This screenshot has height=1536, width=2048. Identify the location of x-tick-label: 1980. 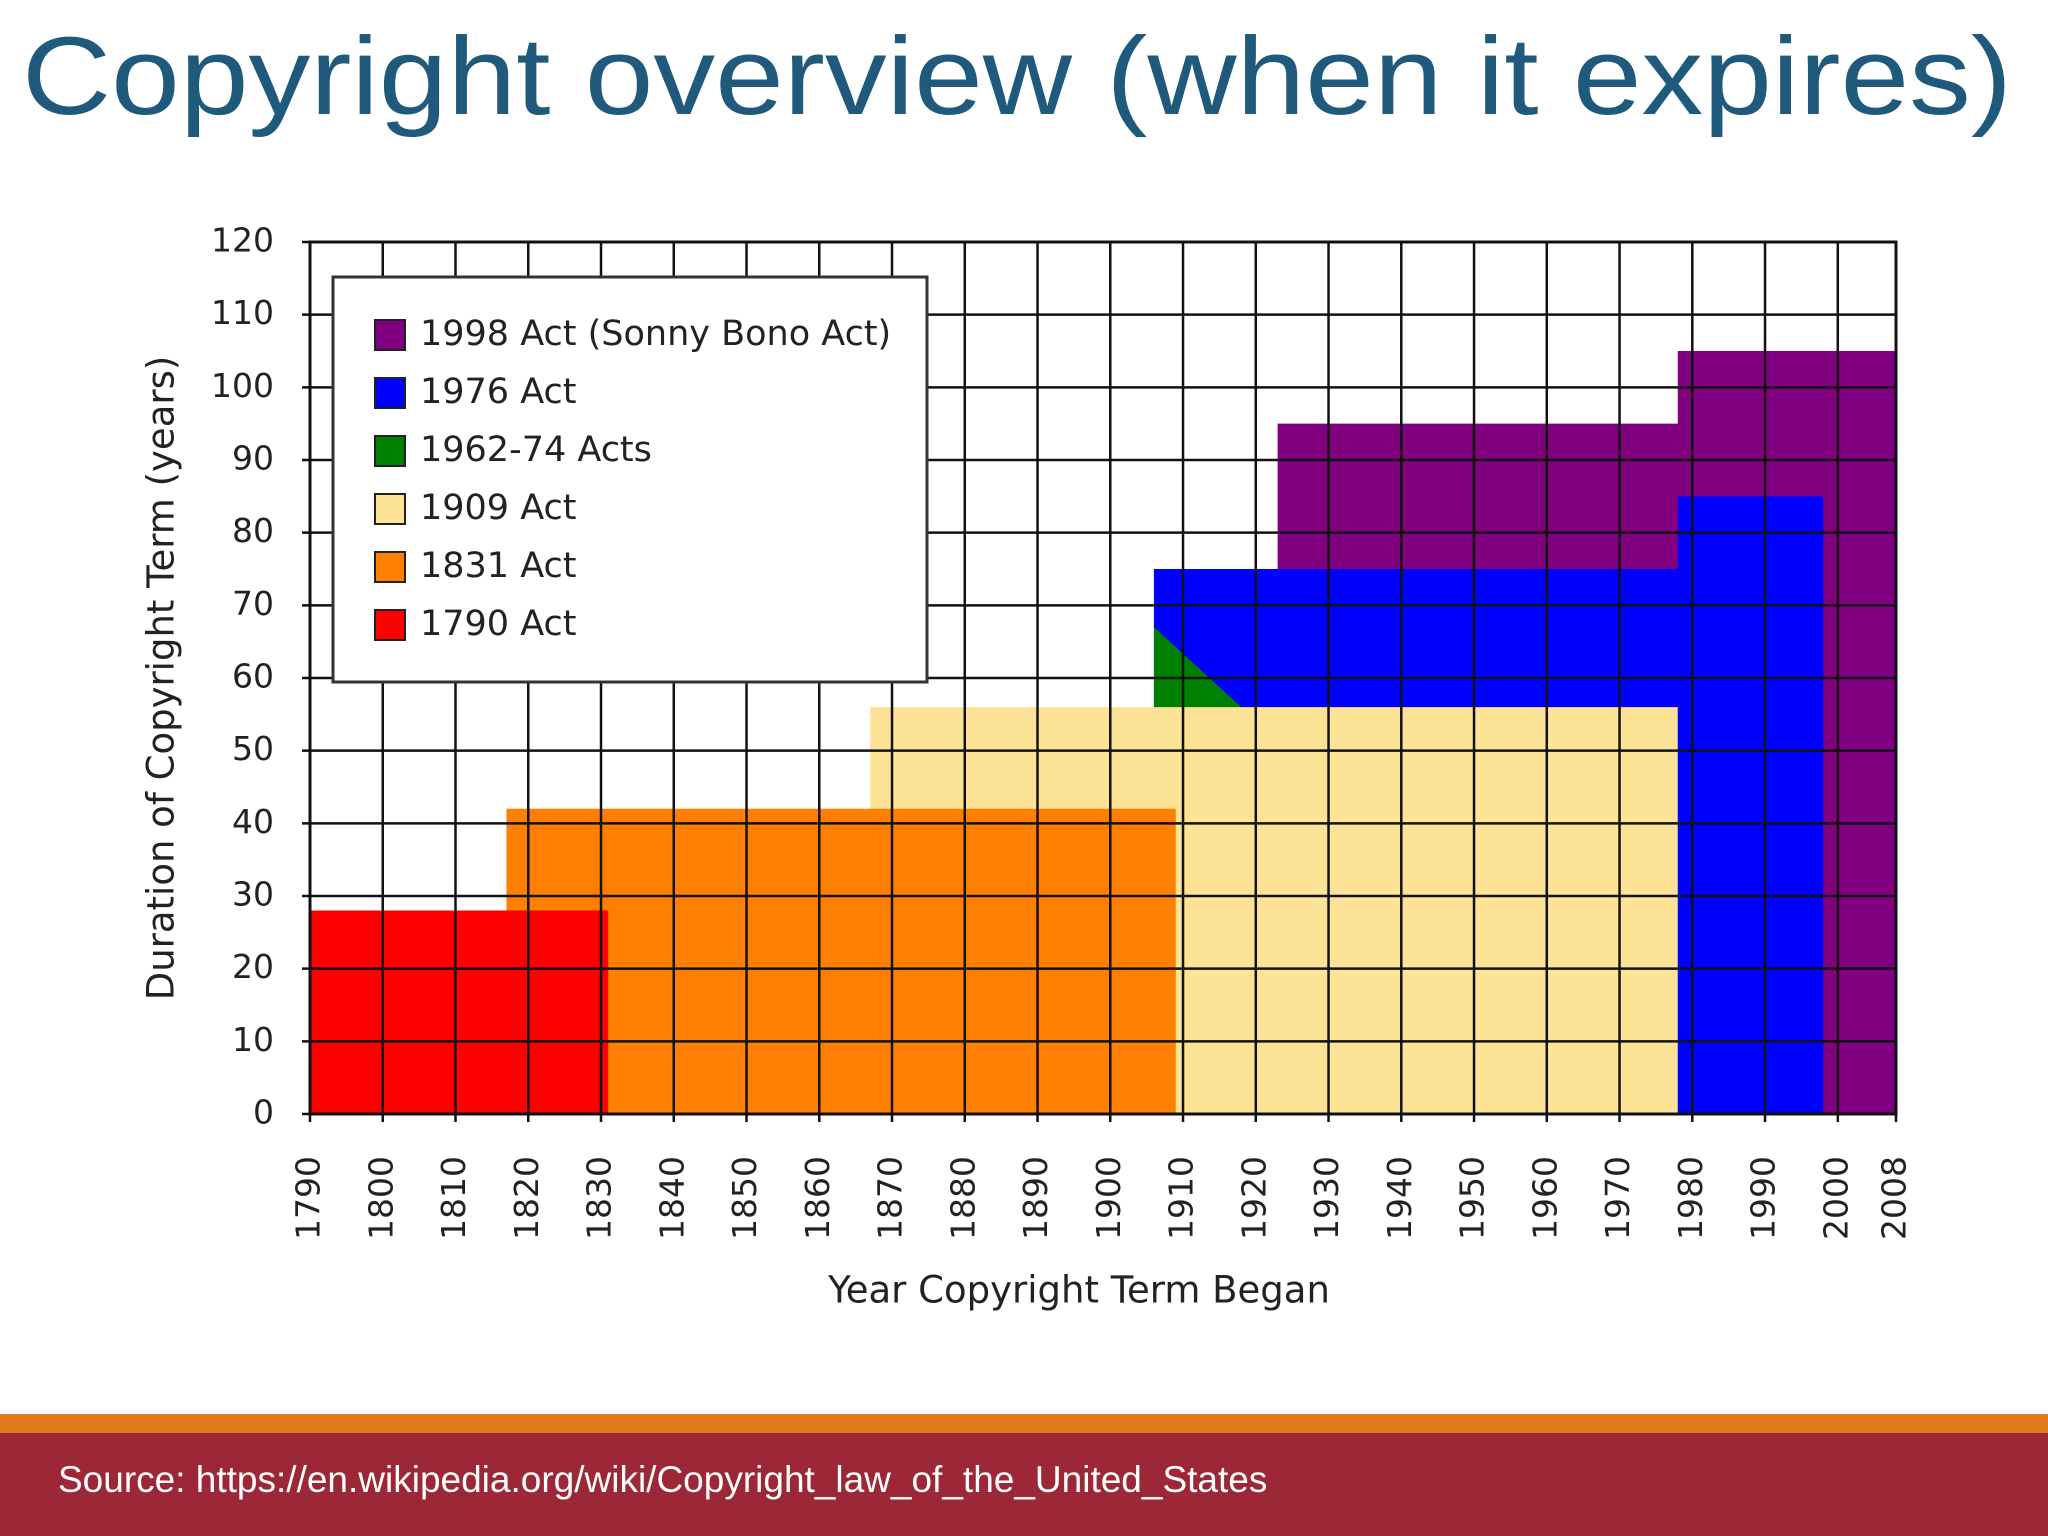
(1690, 1198).